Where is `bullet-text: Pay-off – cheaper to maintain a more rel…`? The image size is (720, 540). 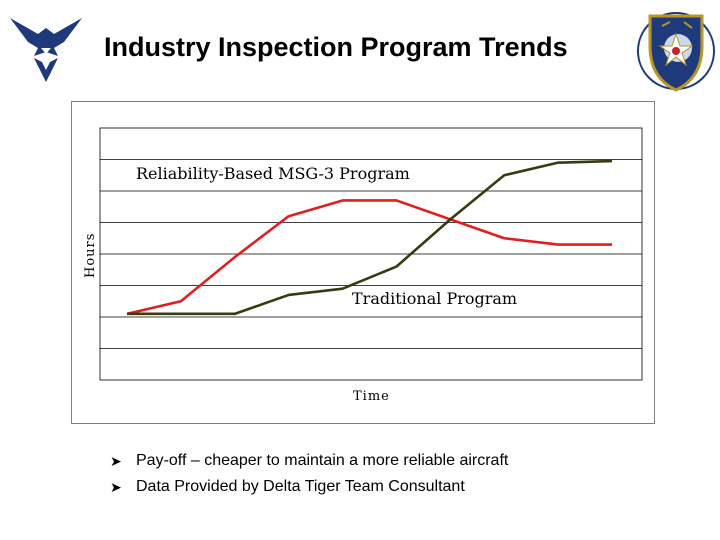 bullet-text: Pay-off – cheaper to maintain a more rel… is located at coordinates (322, 460).